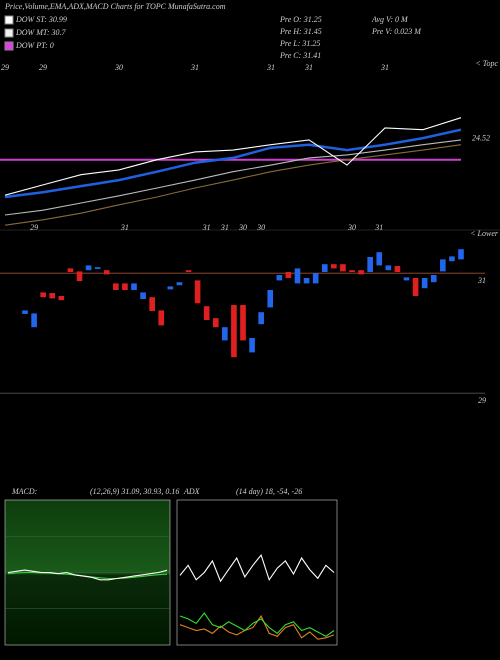 The image size is (500, 660). I want to click on panel-subtitle: (14 day) 18, -54, -26, so click(269, 491).